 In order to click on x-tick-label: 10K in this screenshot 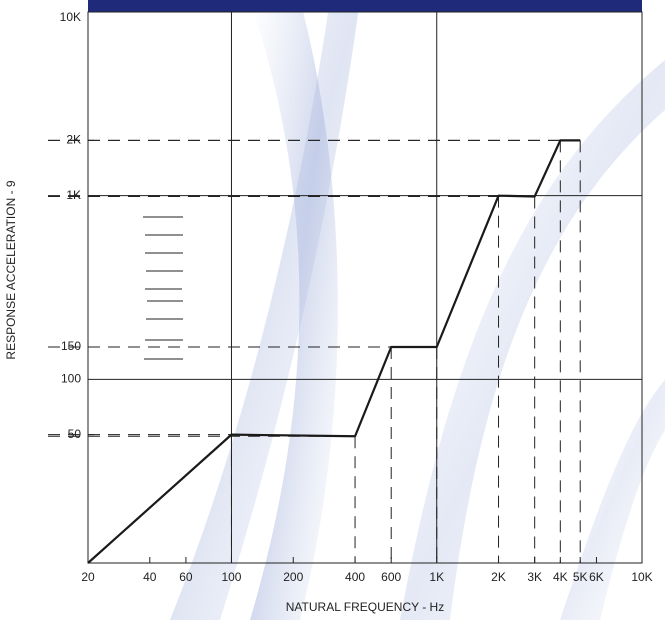, I will do `click(641, 577)`.